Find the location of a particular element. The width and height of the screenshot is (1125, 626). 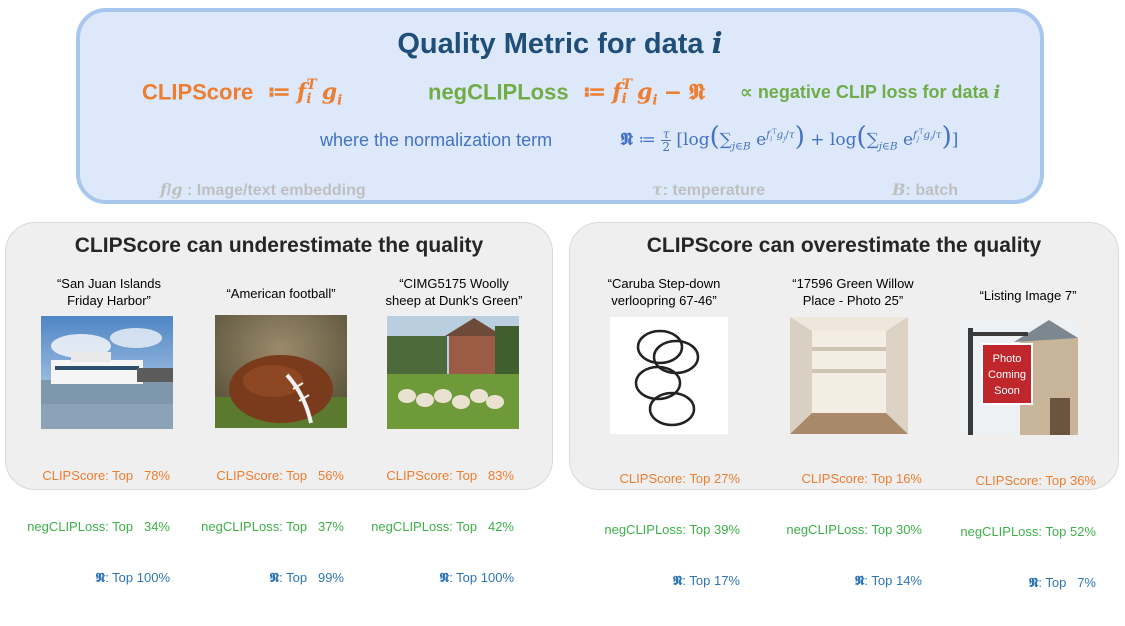

normalization-note: where the normalization term is located at coordinates (436, 140).